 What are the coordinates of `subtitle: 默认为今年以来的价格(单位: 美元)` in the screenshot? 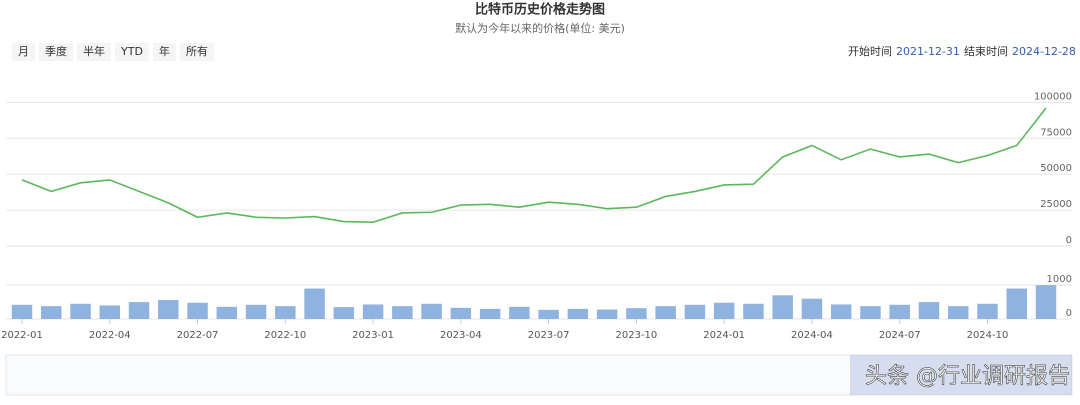 It's located at (540, 28).